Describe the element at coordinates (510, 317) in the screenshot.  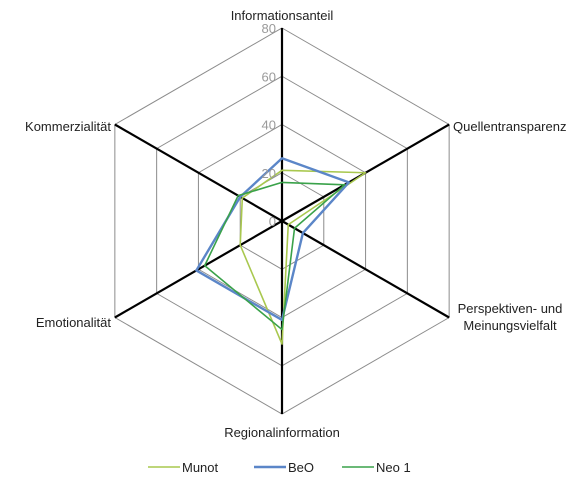
I see `axis-label-2: Perspektiven- und Meinungsvielfalt` at that location.